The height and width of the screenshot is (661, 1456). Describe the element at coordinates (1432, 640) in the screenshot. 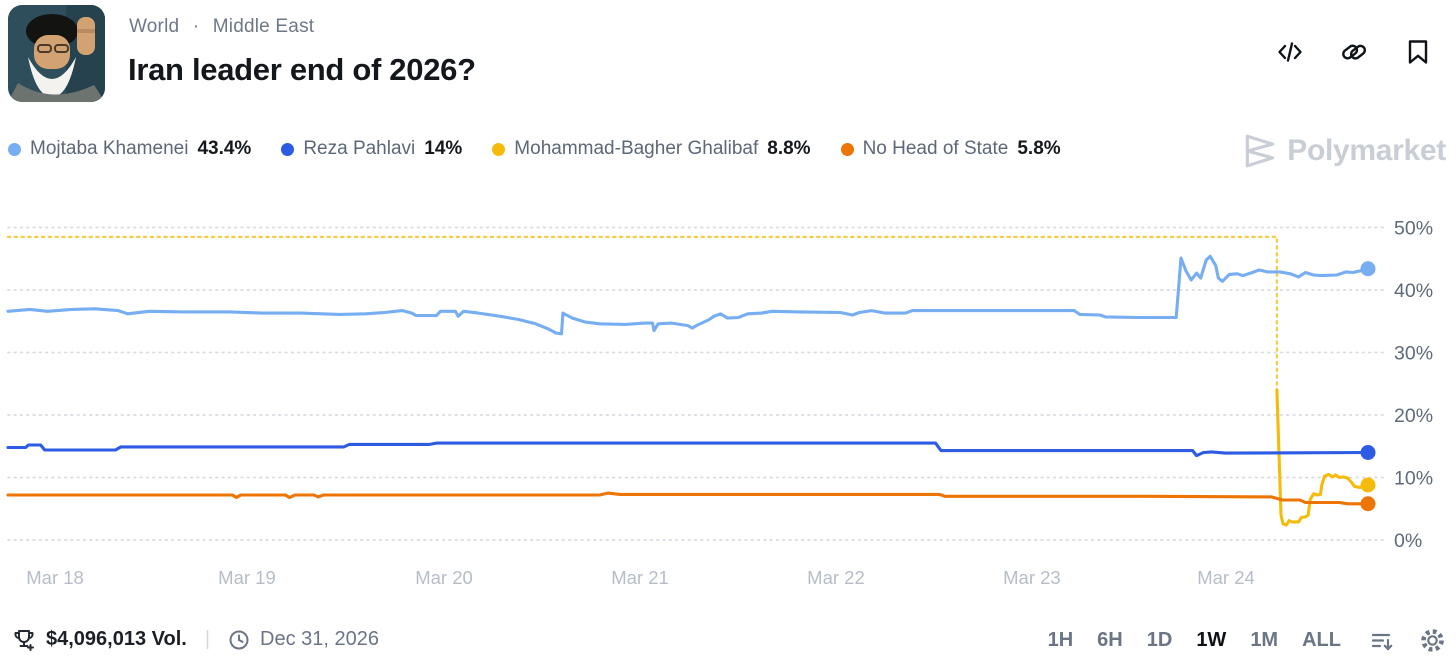

I see `settings-gear-icon` at that location.